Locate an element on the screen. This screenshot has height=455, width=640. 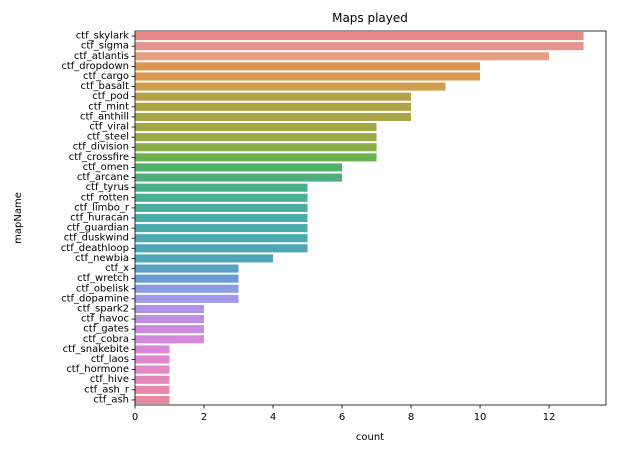
bar-ctf-basalt is located at coordinates (290, 86).